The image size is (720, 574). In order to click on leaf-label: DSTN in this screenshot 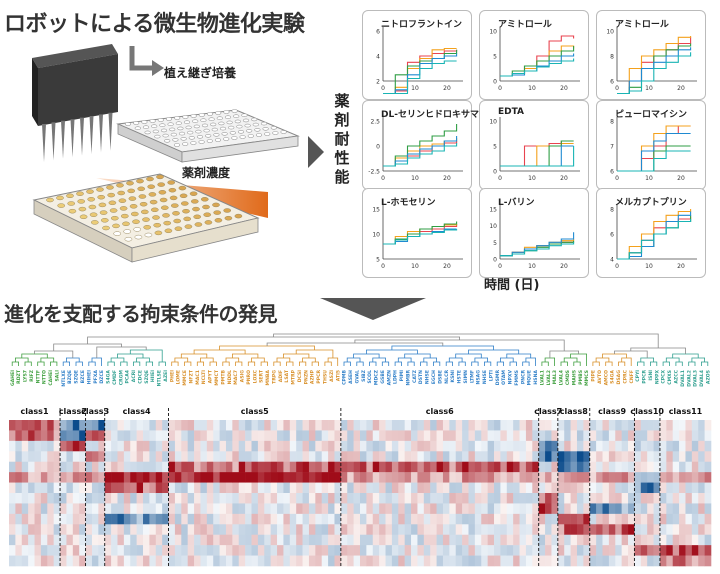, I will do `click(421, 377)`.